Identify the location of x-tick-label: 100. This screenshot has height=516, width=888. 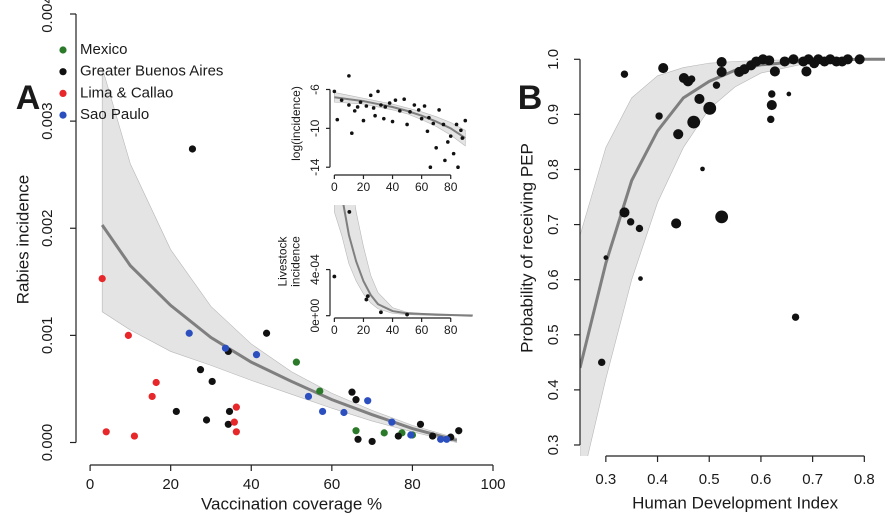
(492, 484).